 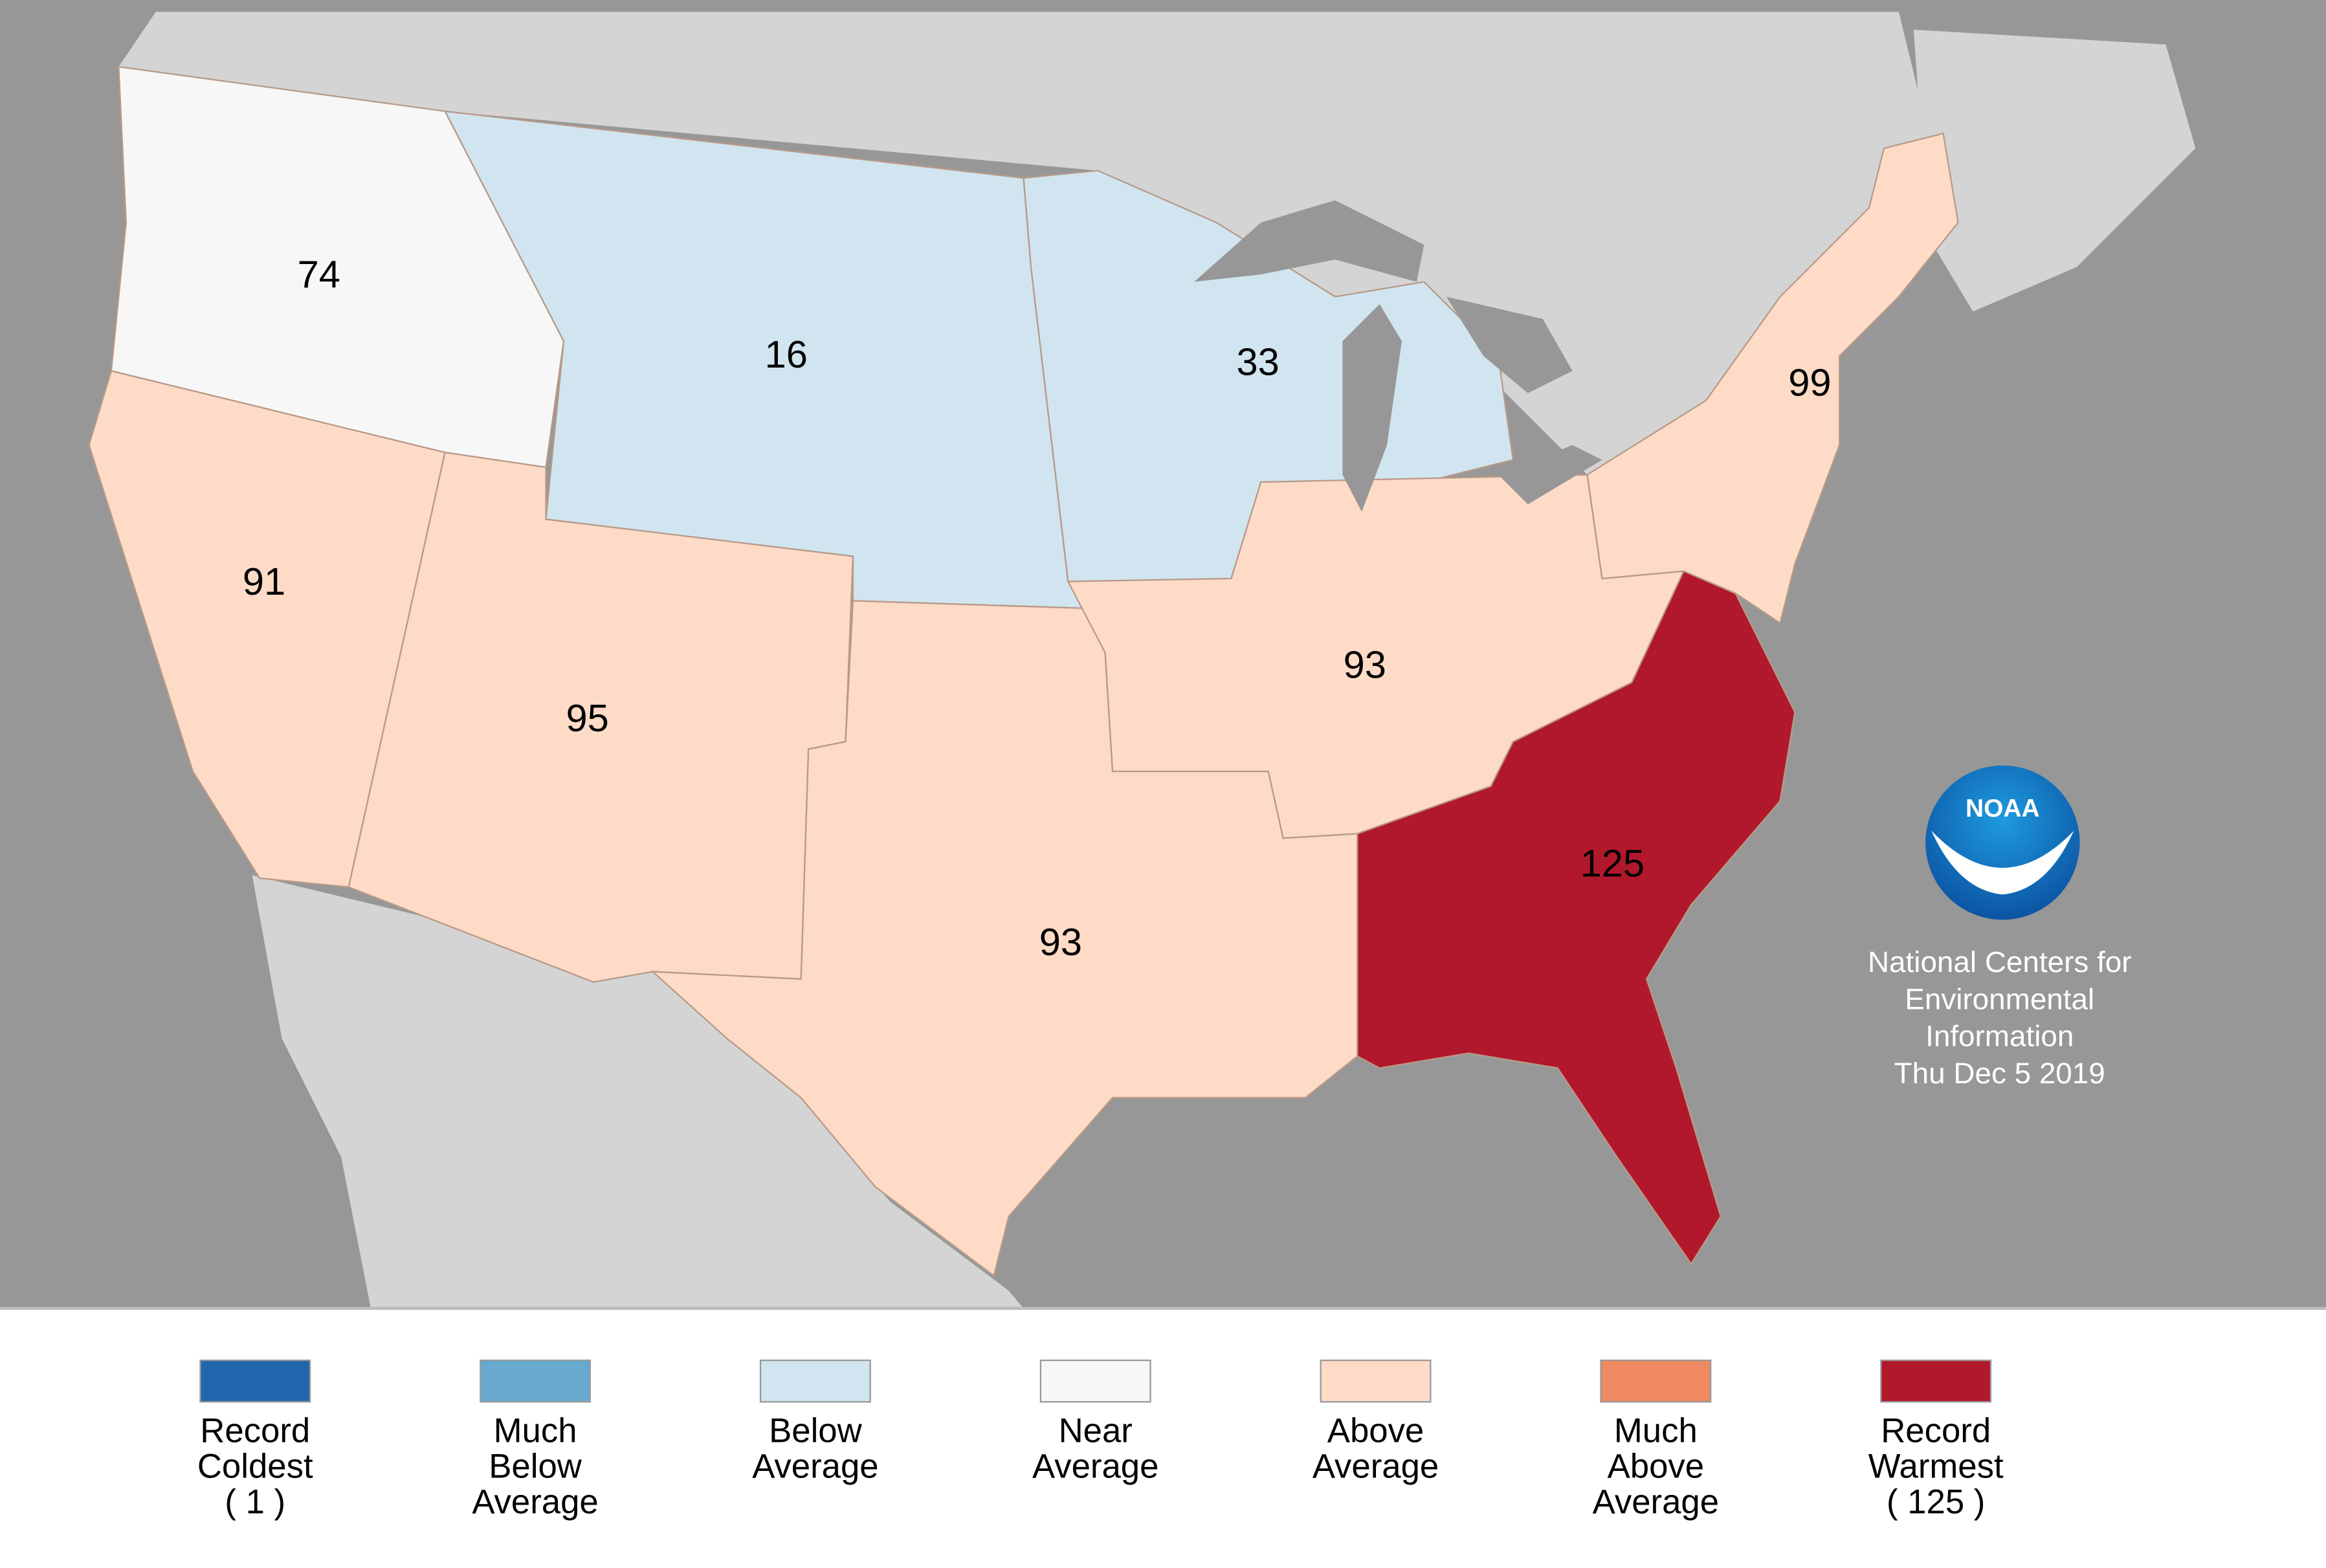 What do you see at coordinates (319, 274) in the screenshot?
I see `region-rank: 74` at bounding box center [319, 274].